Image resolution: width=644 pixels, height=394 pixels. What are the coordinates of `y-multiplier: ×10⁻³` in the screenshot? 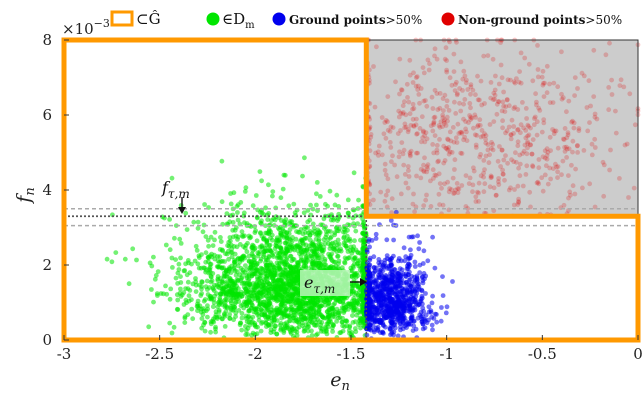 It's located at (86, 27).